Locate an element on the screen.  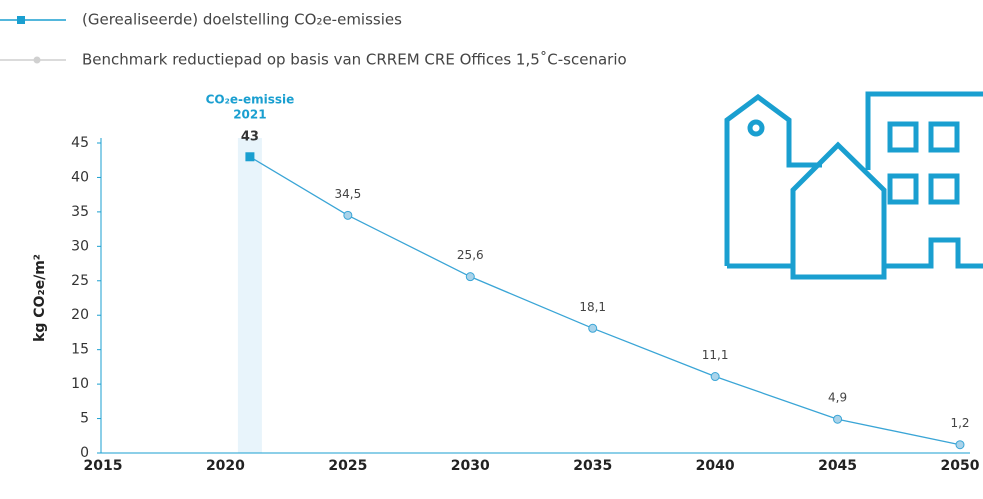
y-axis-label: kg CO₂e/m² is located at coordinates (40, 298).